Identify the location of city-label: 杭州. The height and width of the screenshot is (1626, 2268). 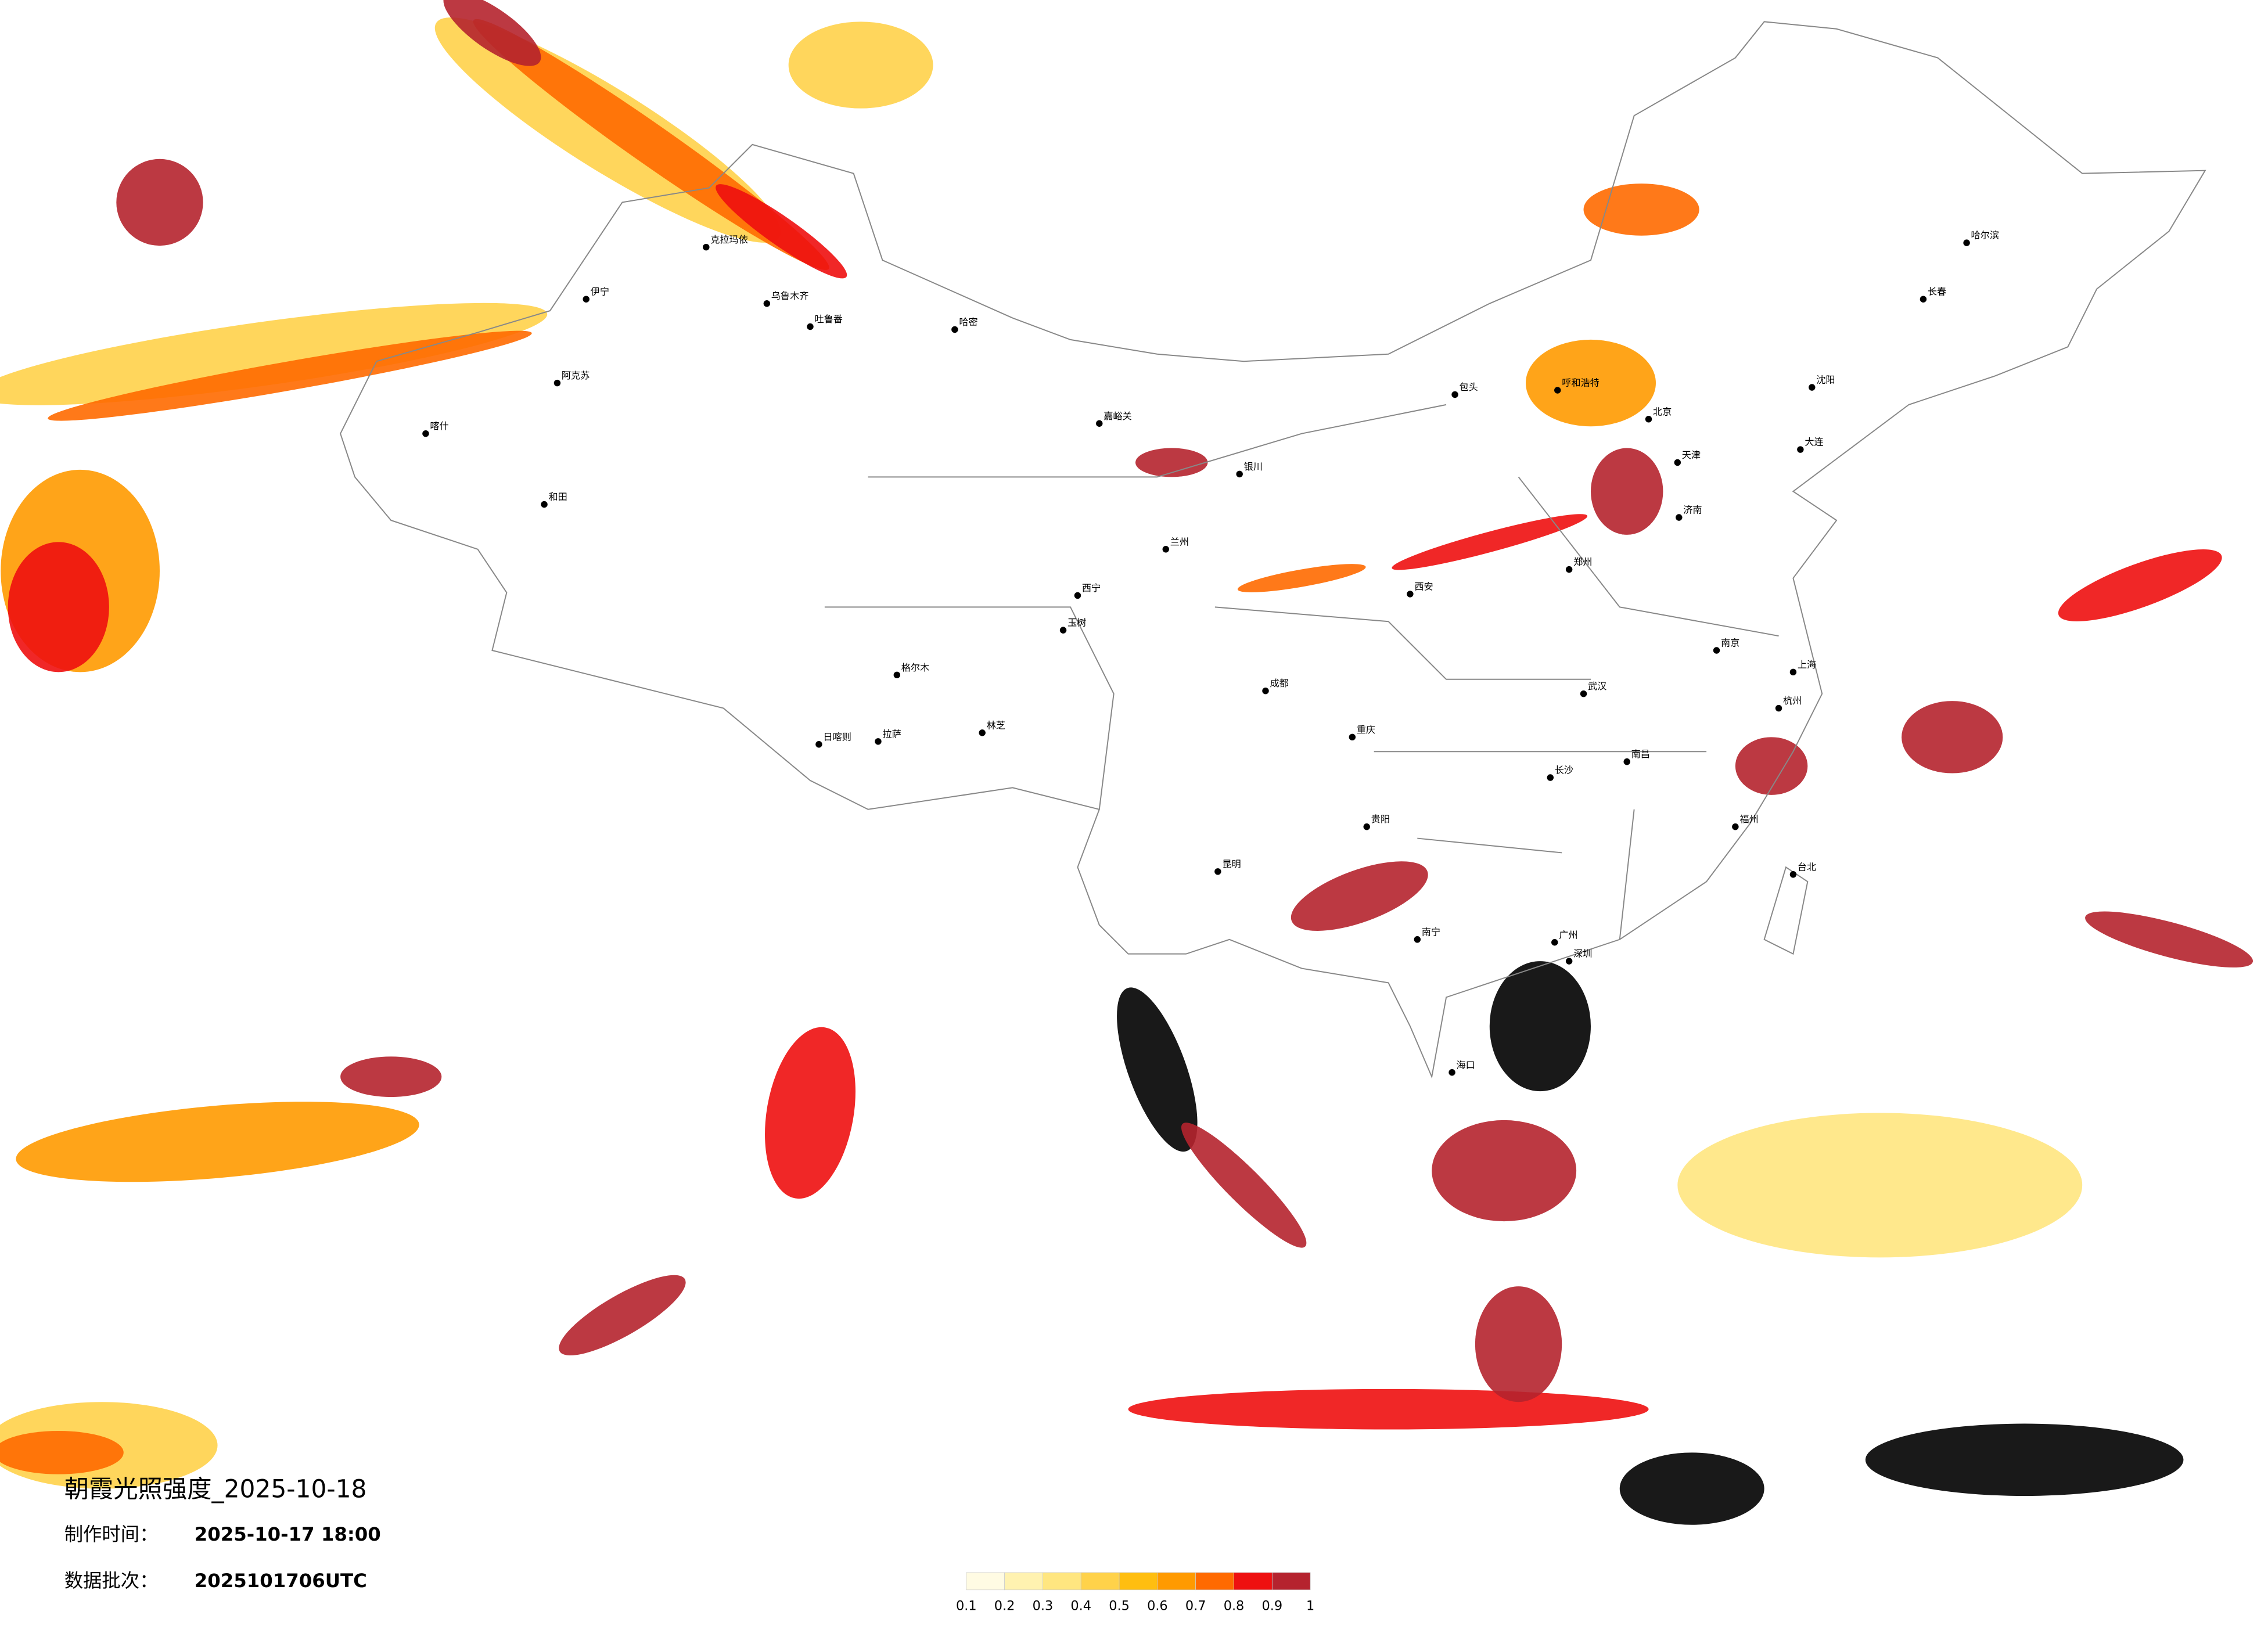
(1792, 700).